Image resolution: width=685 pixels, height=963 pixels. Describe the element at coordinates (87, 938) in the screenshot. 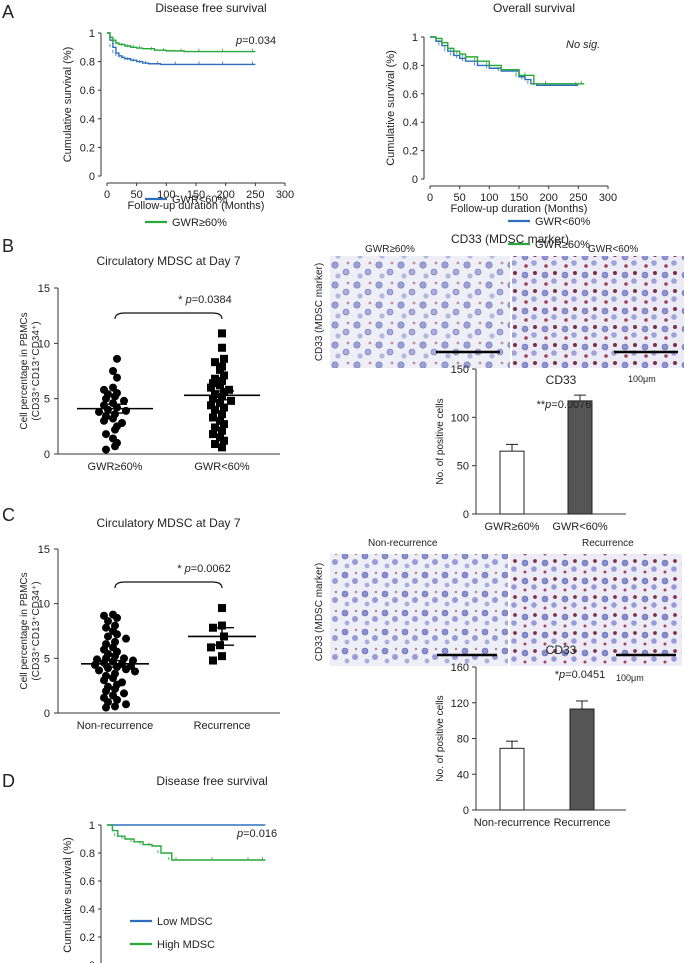

I see `y-tick-label-d: 0.2` at that location.